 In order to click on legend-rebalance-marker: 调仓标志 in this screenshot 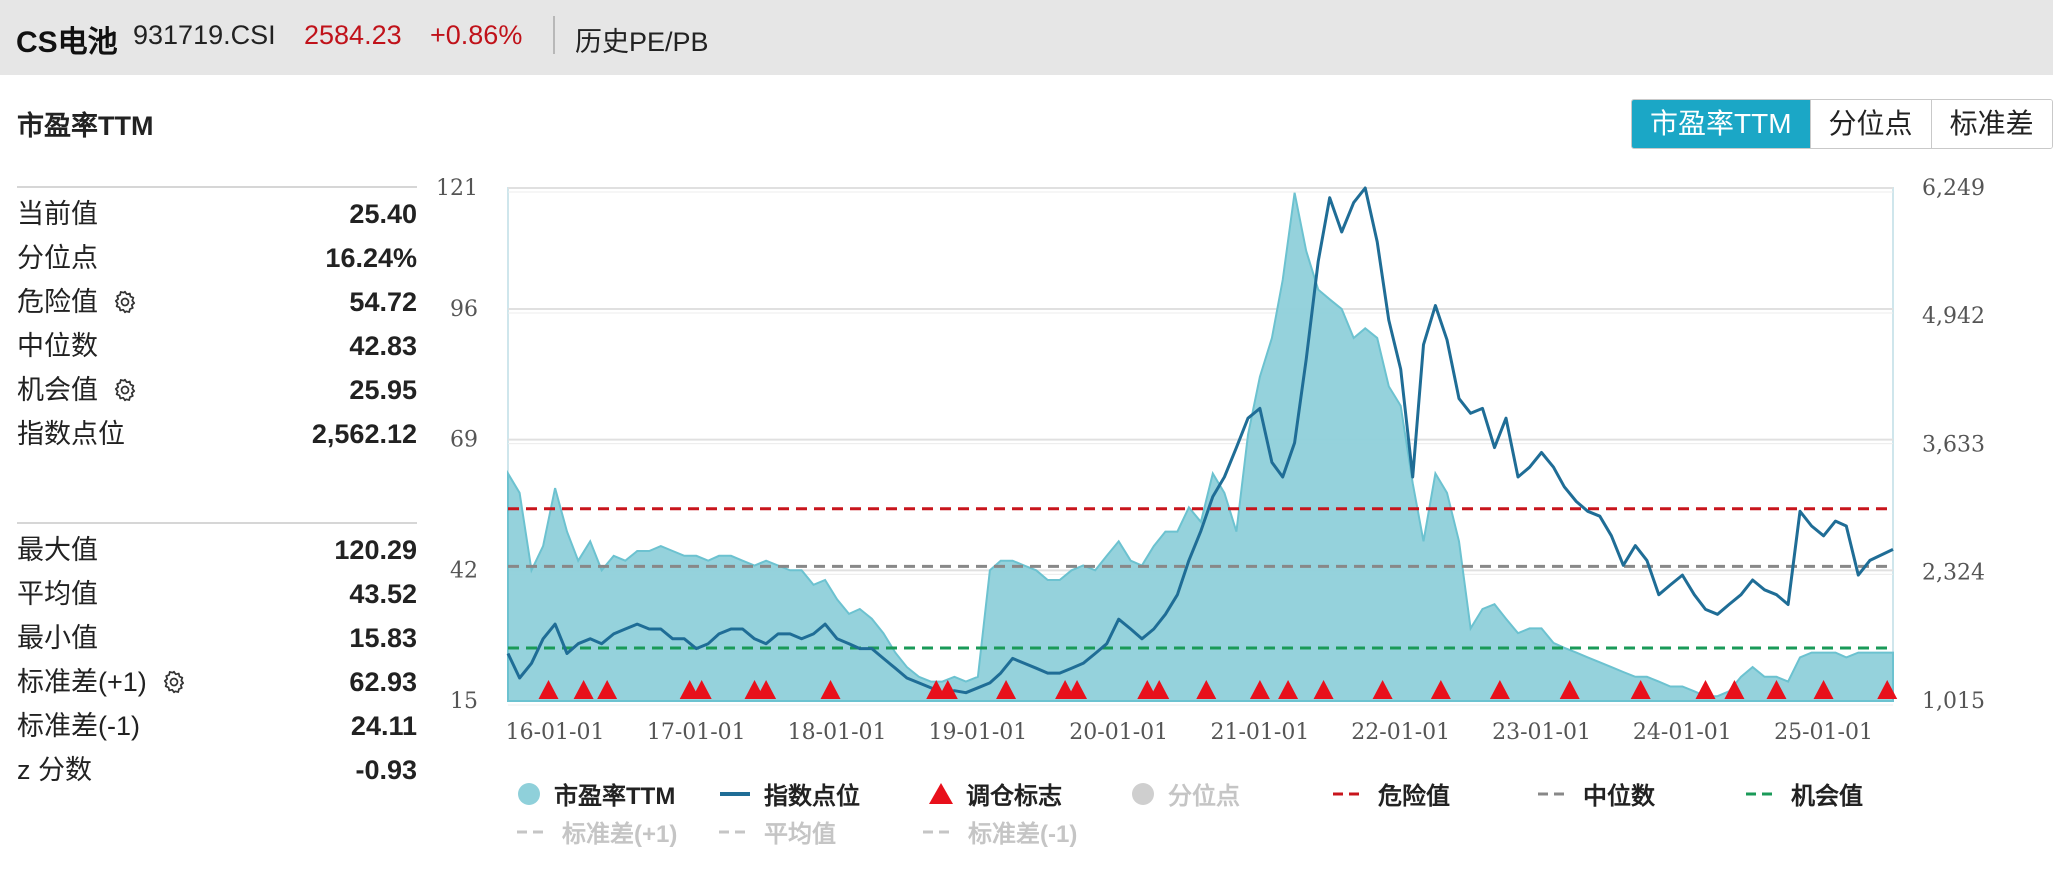, I will do `click(995, 793)`.